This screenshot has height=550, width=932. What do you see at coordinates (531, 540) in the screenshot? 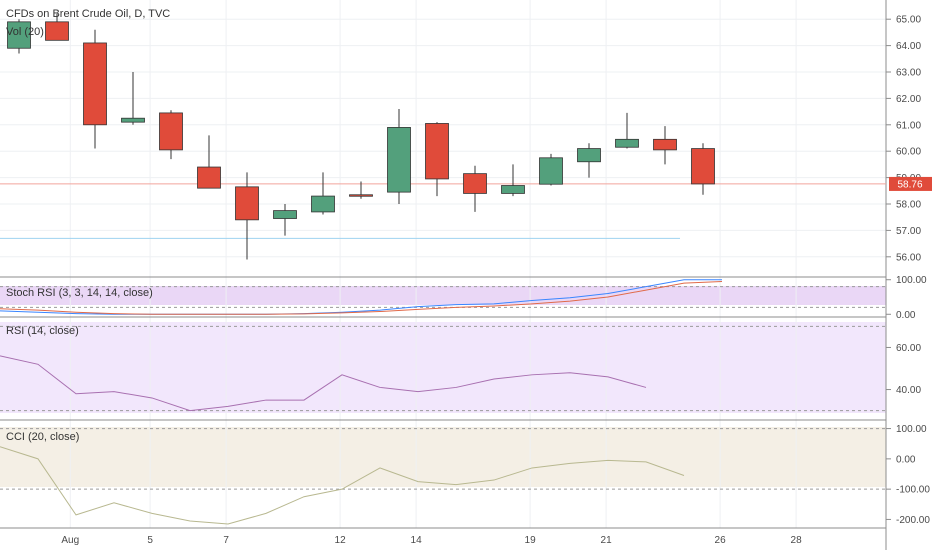
I see `x-tick-label: 19` at bounding box center [531, 540].